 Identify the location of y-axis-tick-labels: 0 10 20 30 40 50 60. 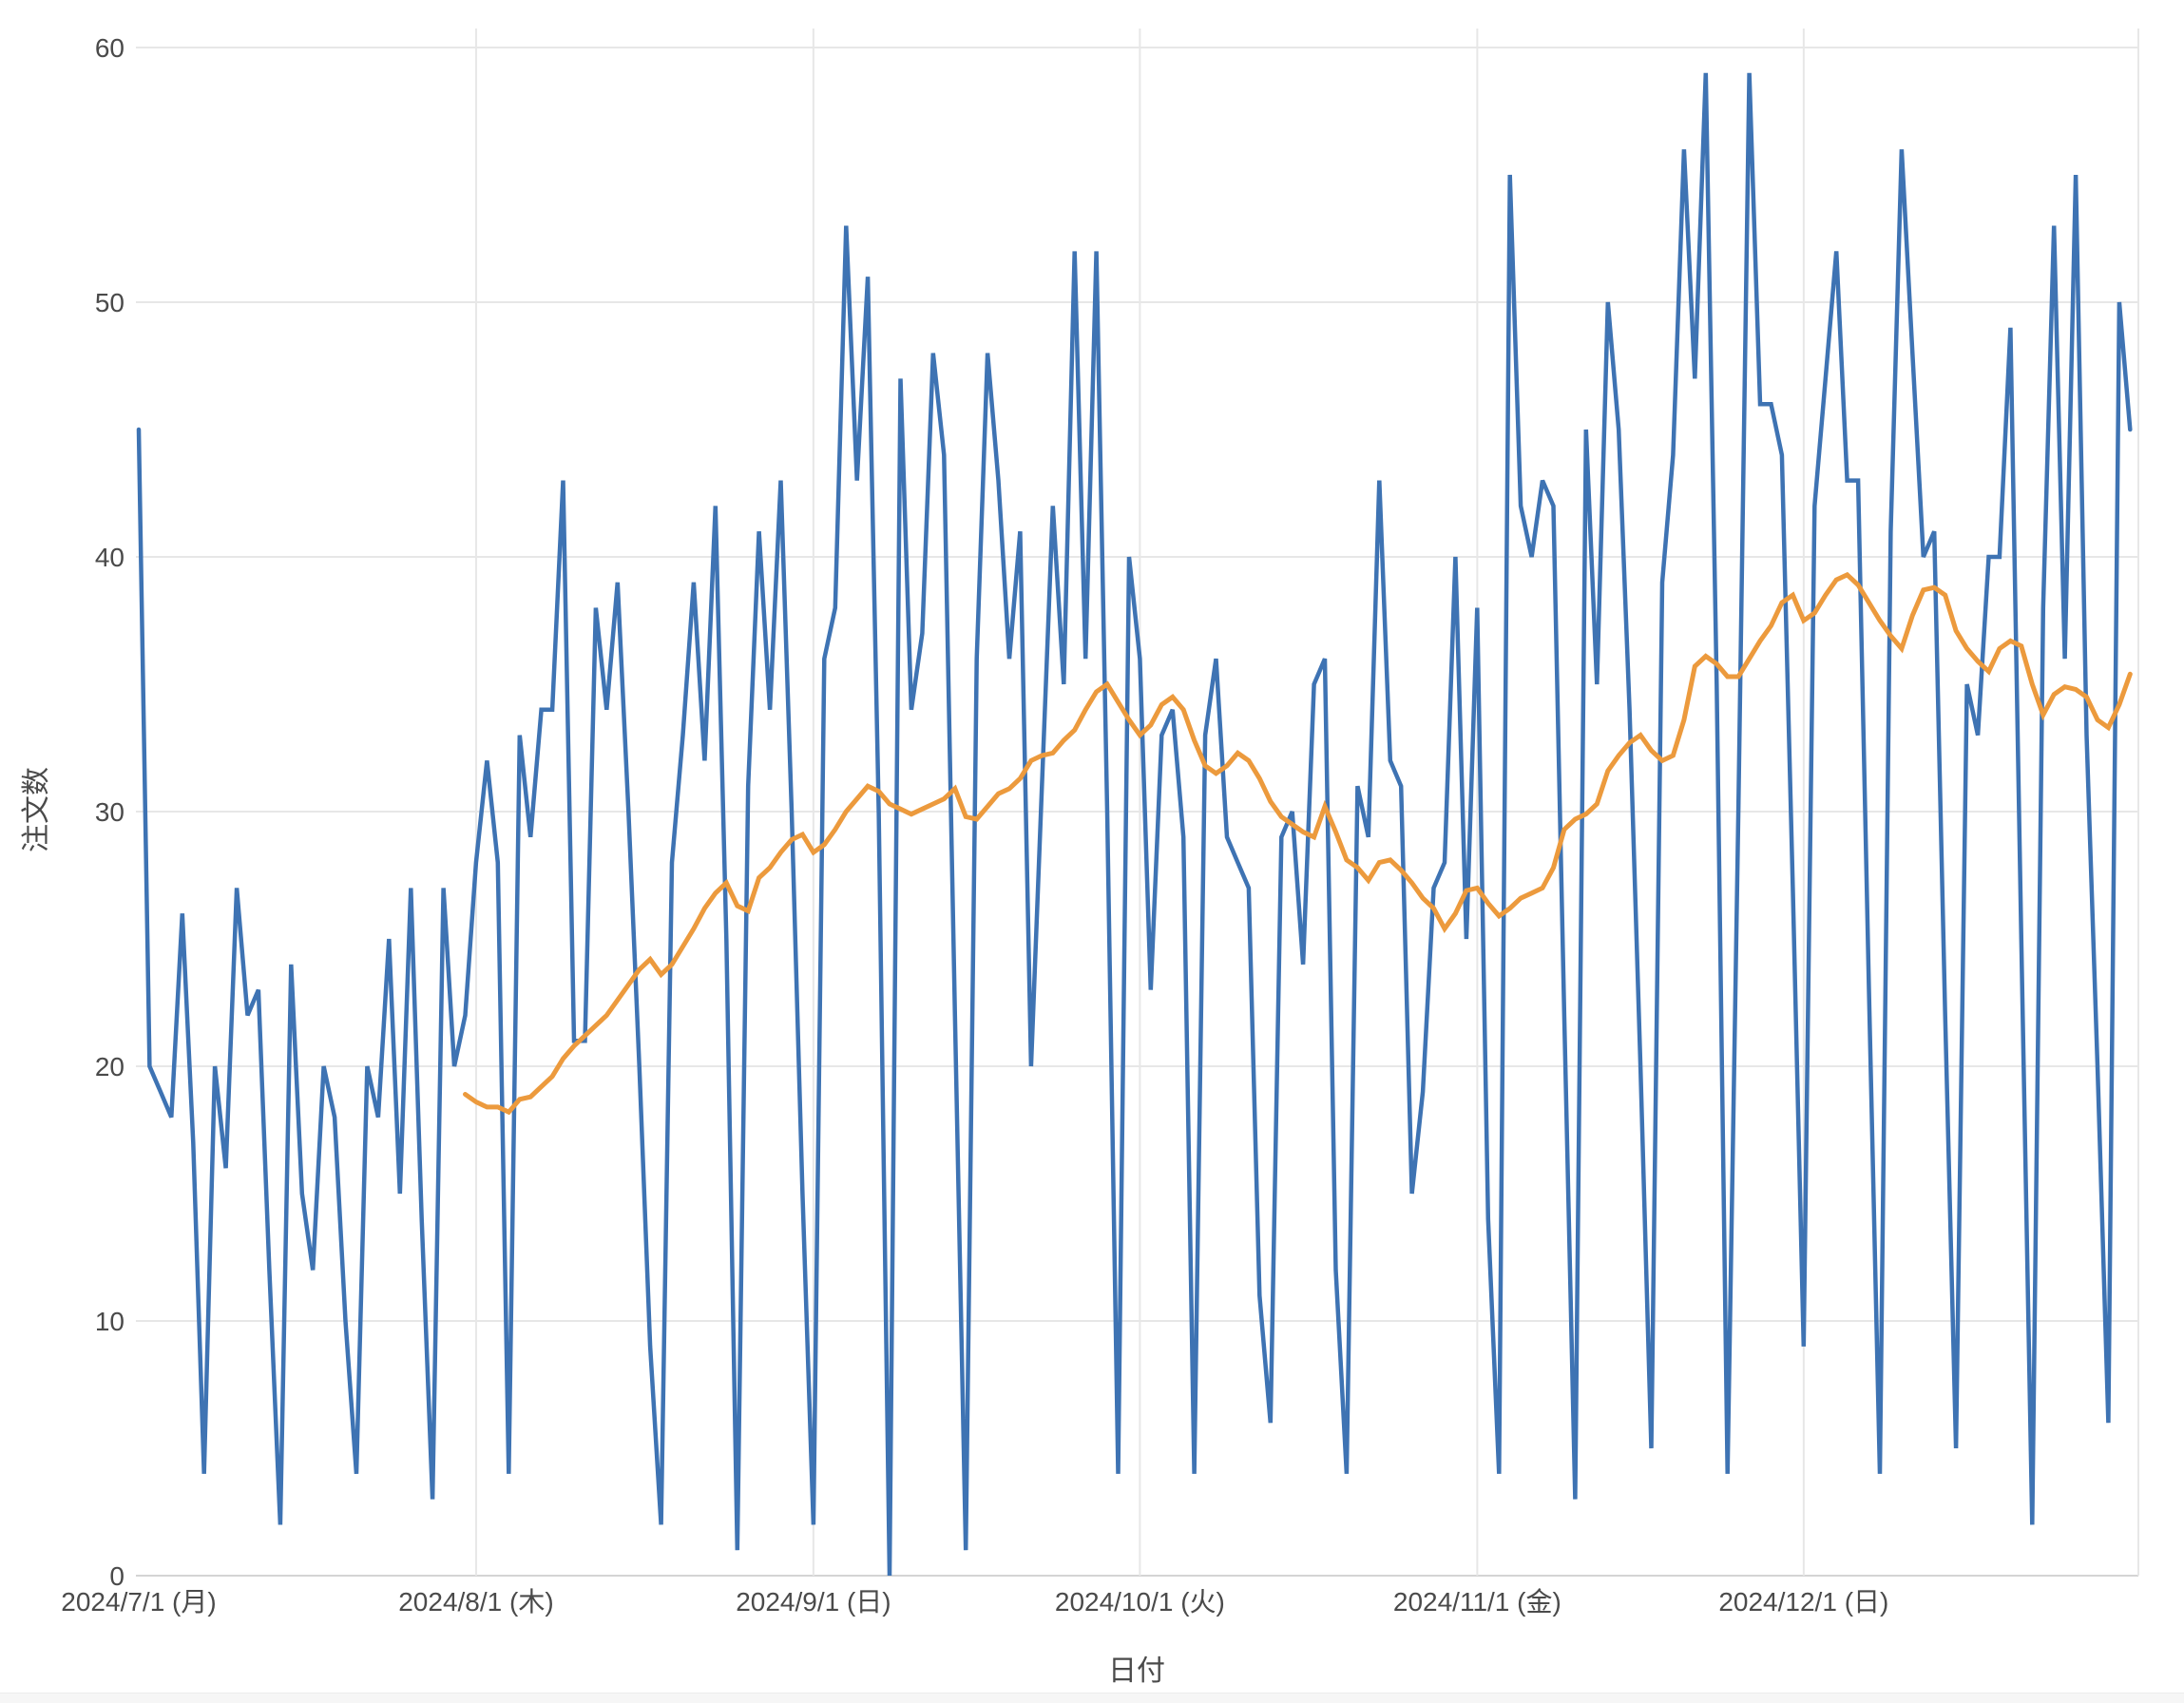
(110, 812).